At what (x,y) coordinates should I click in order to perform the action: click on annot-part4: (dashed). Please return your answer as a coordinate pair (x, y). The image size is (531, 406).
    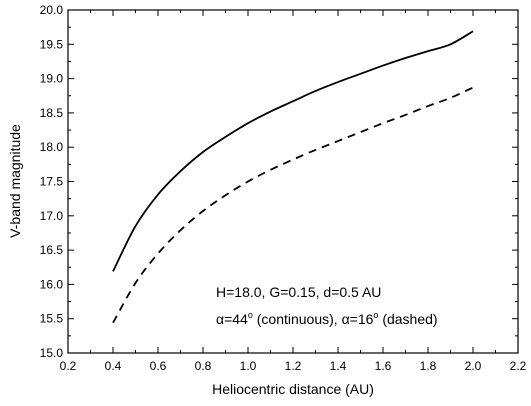
    Looking at the image, I should click on (407, 319).